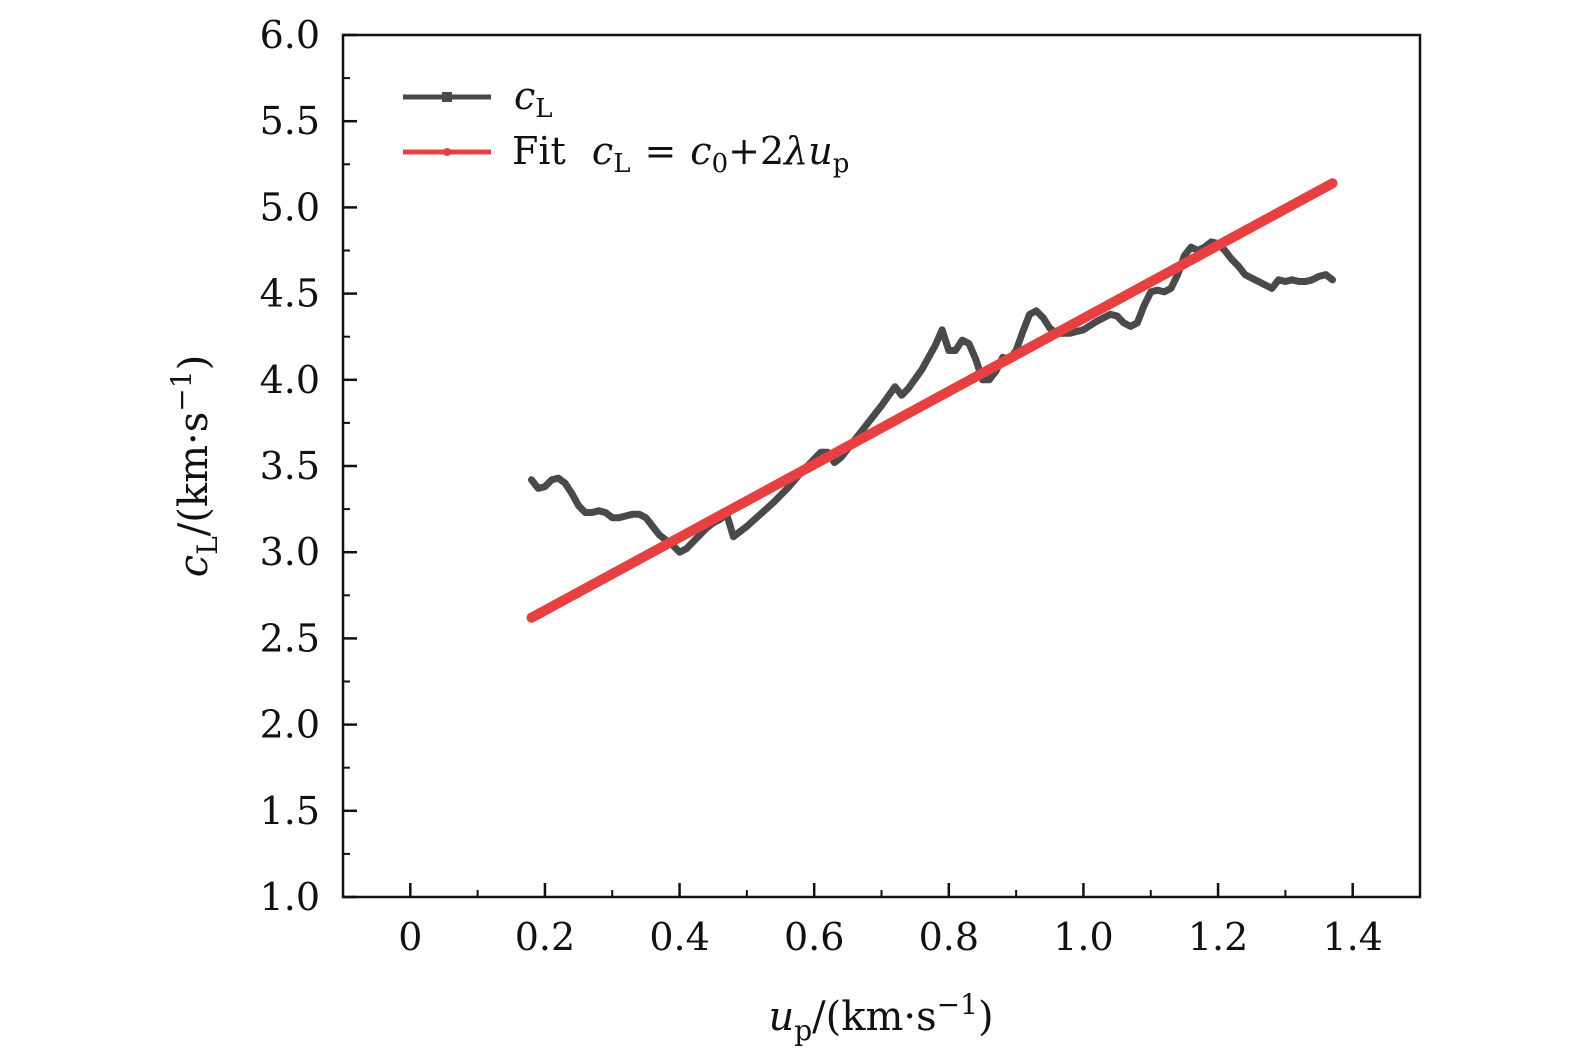 The height and width of the screenshot is (1063, 1575). I want to click on x-tick-label: 1.0, so click(1083, 937).